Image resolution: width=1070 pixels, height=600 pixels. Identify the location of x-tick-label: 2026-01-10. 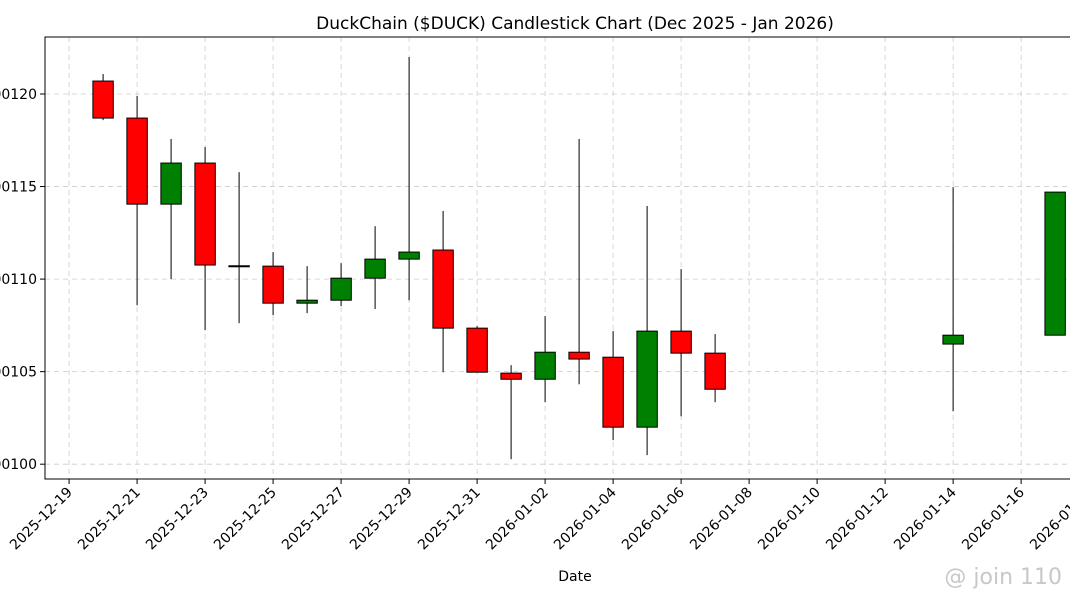
(789, 519).